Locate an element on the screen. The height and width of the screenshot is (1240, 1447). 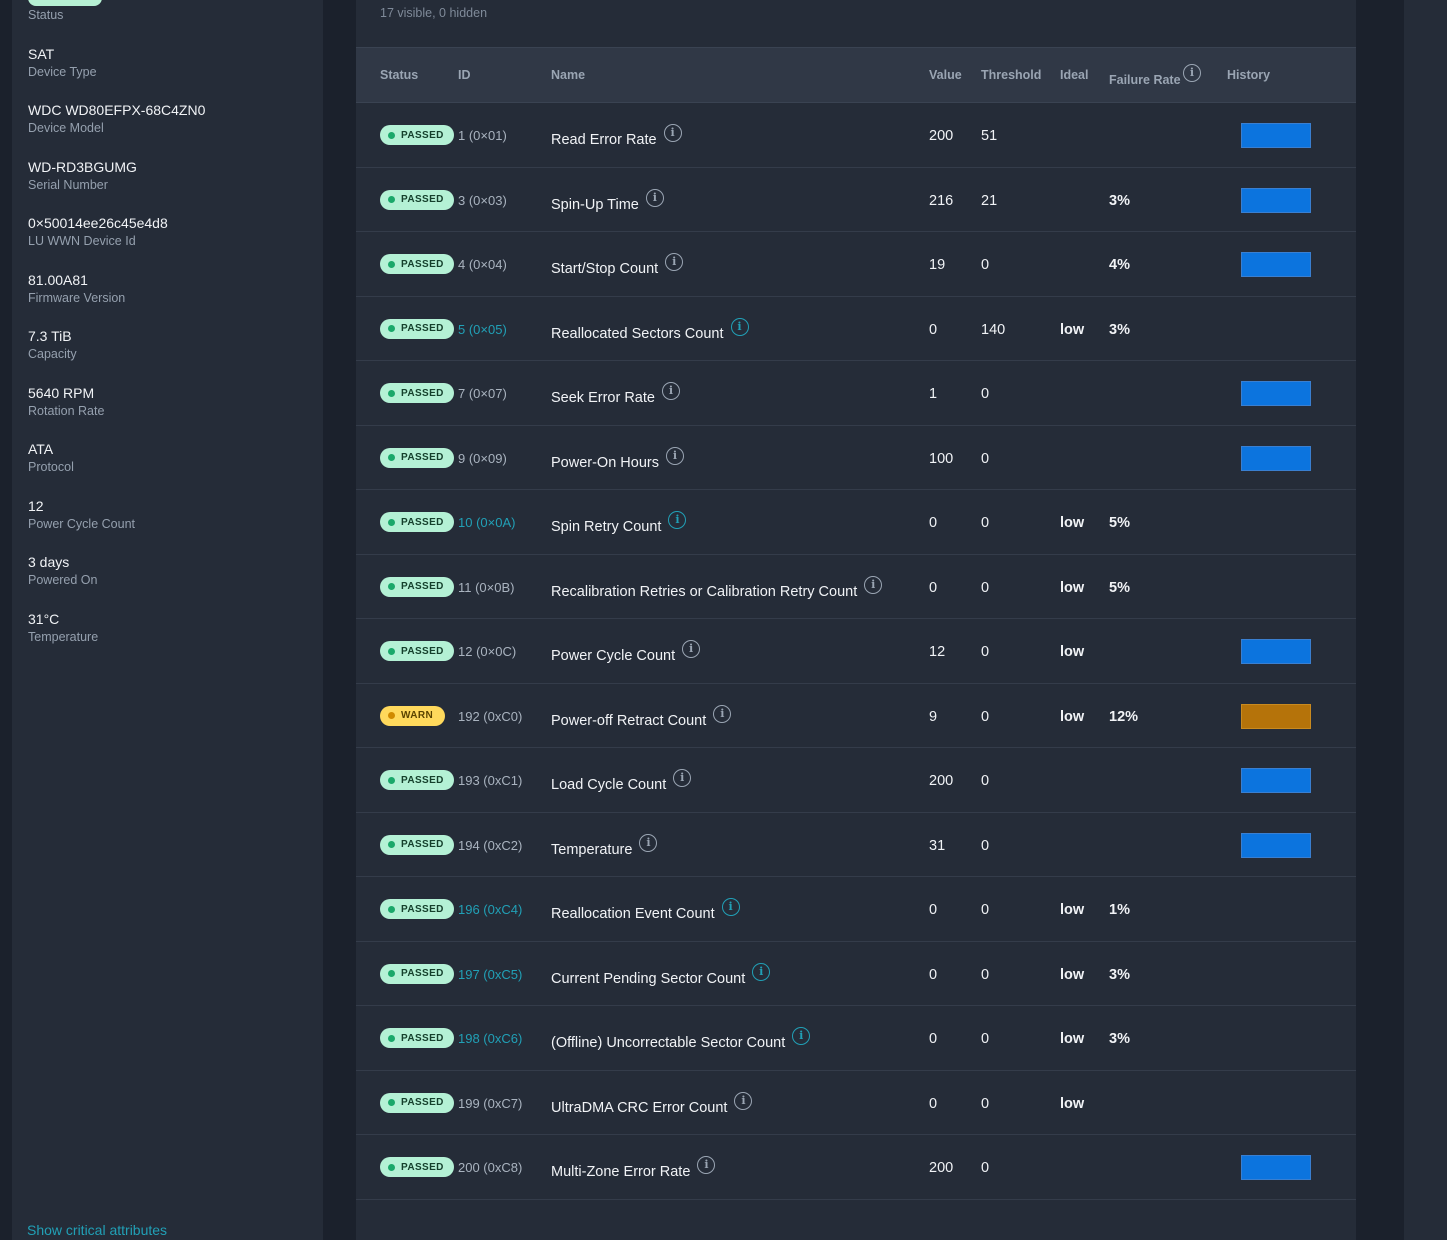
failure-rate-info-icon: i is located at coordinates (1192, 73).